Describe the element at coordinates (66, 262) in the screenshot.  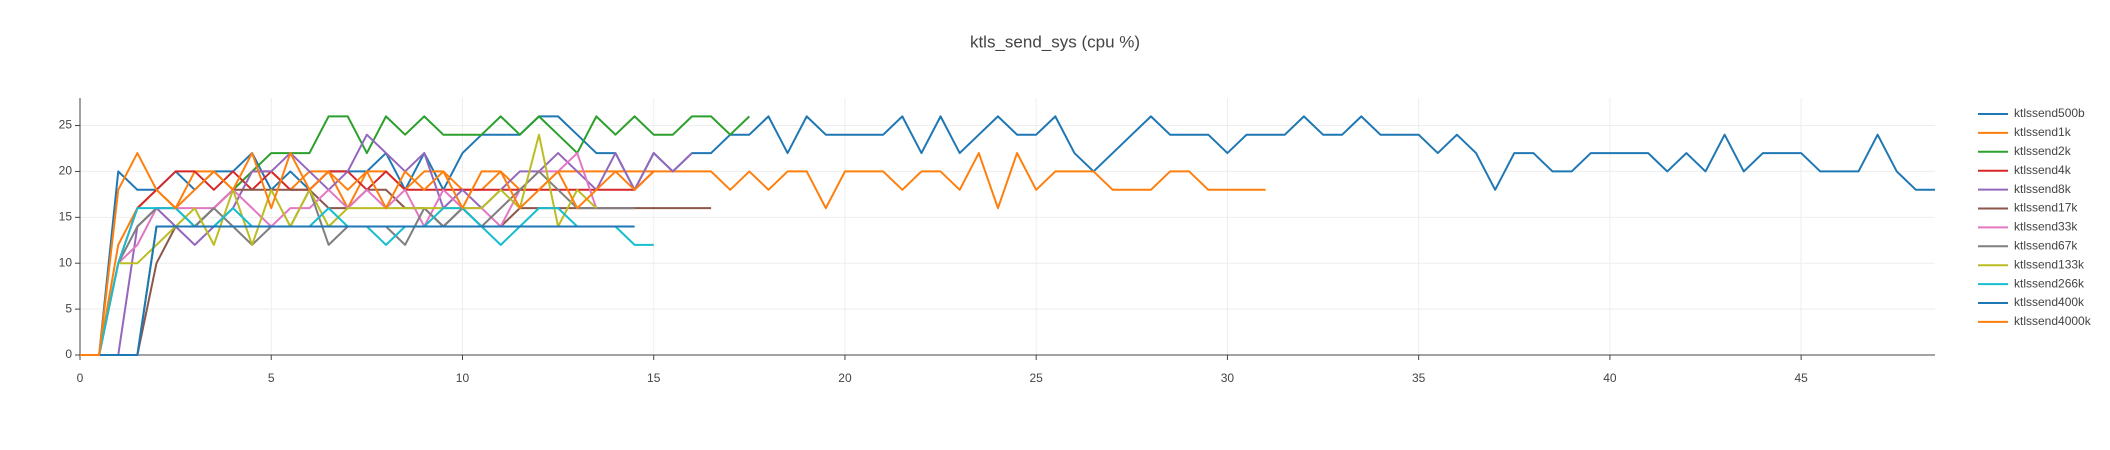
I see `y-tick-label: 10` at that location.